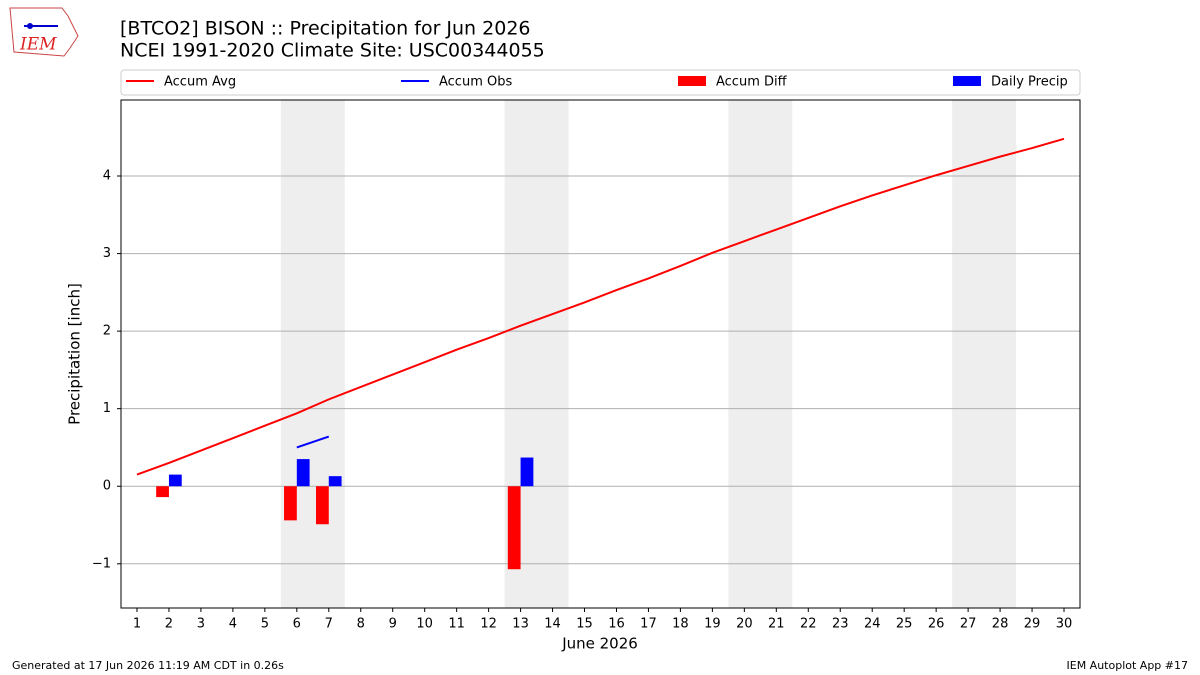  Describe the element at coordinates (107, 176) in the screenshot. I see `y-tick-label: 4` at that location.